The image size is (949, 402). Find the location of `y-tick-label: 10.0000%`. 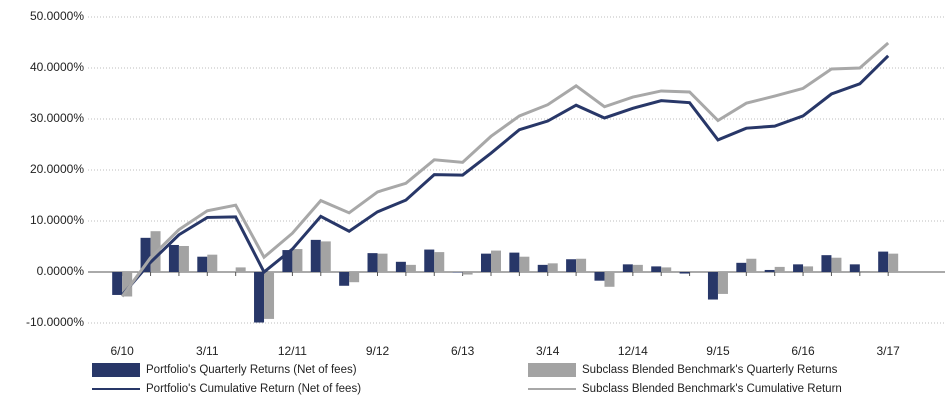

y-tick-label: 10.0000% is located at coordinates (57, 220).